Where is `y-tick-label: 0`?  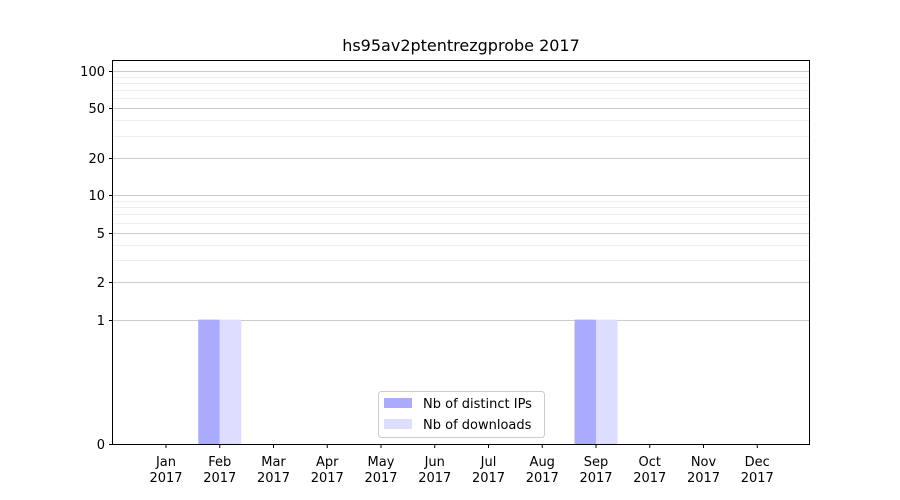 y-tick-label: 0 is located at coordinates (101, 445).